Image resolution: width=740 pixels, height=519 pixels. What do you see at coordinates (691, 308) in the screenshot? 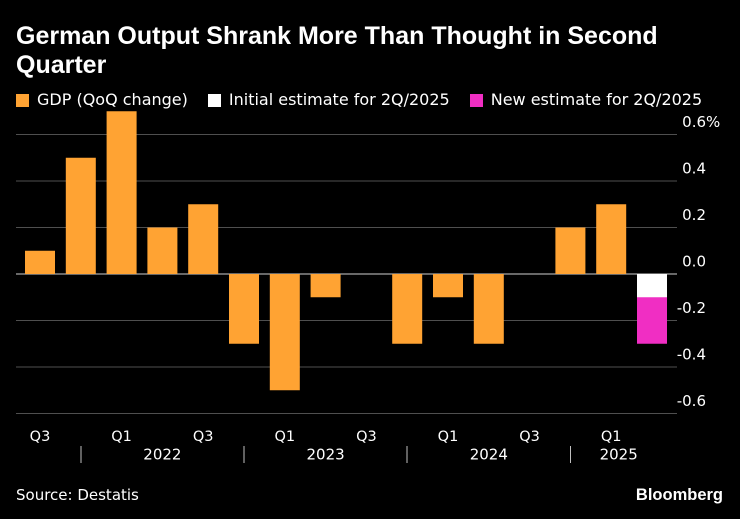
I see `y-tick-label: -0.2` at bounding box center [691, 308].